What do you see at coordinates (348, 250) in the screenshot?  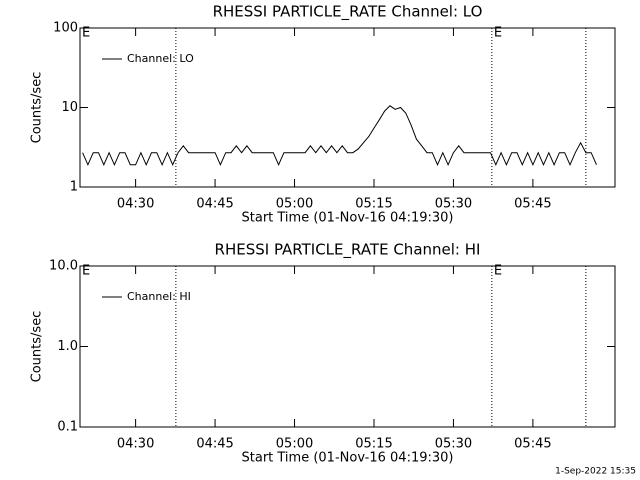 I see `chart-title: RHESSI PARTICLE_RATE Channel: HI` at bounding box center [348, 250].